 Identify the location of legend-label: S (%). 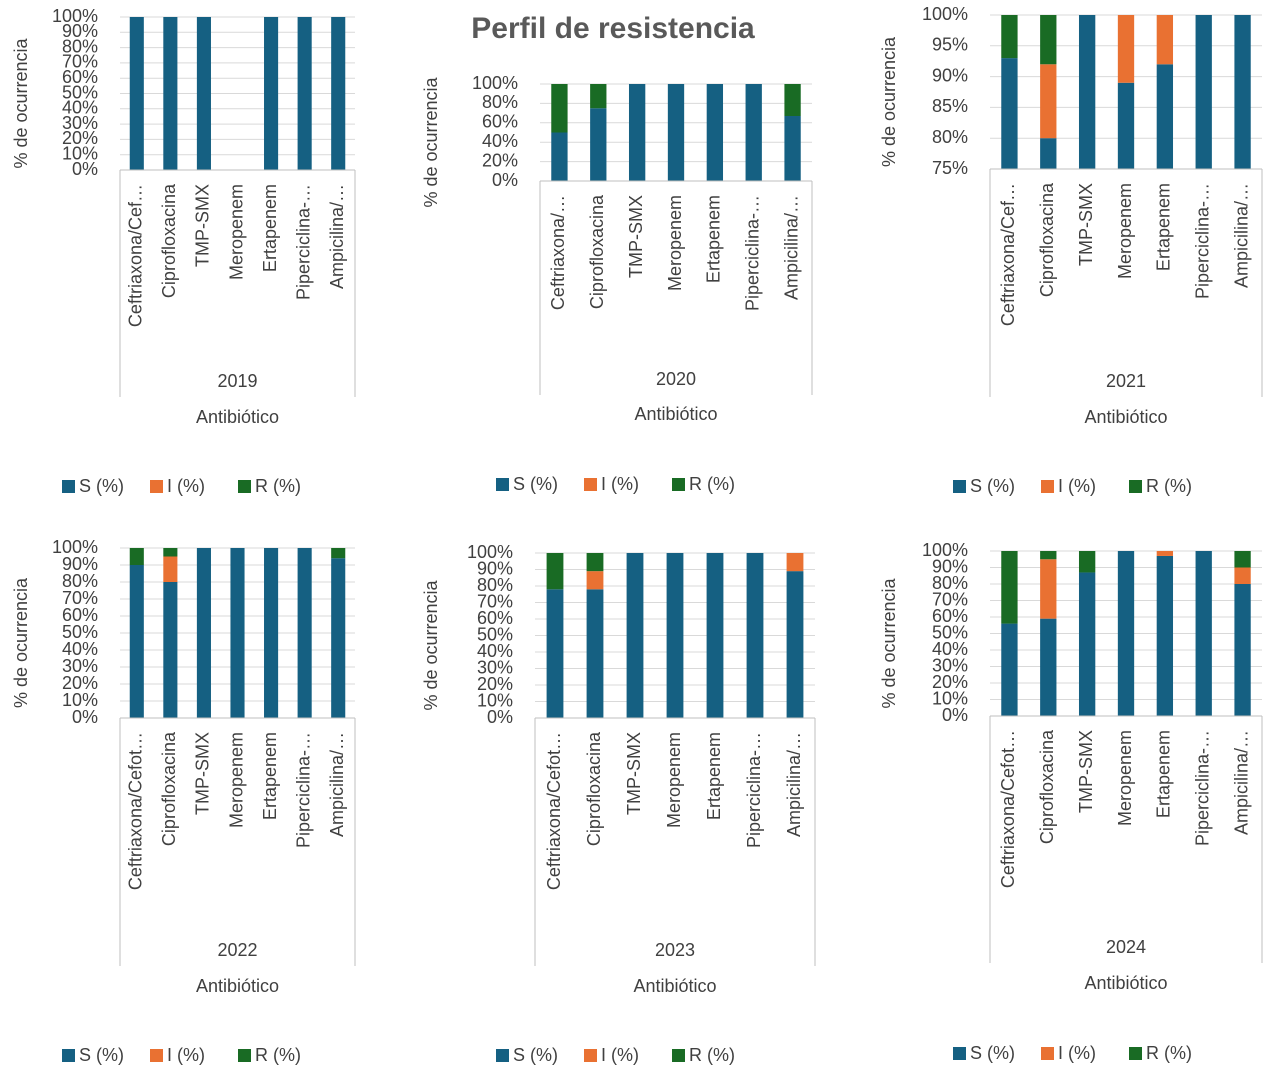
(535, 484).